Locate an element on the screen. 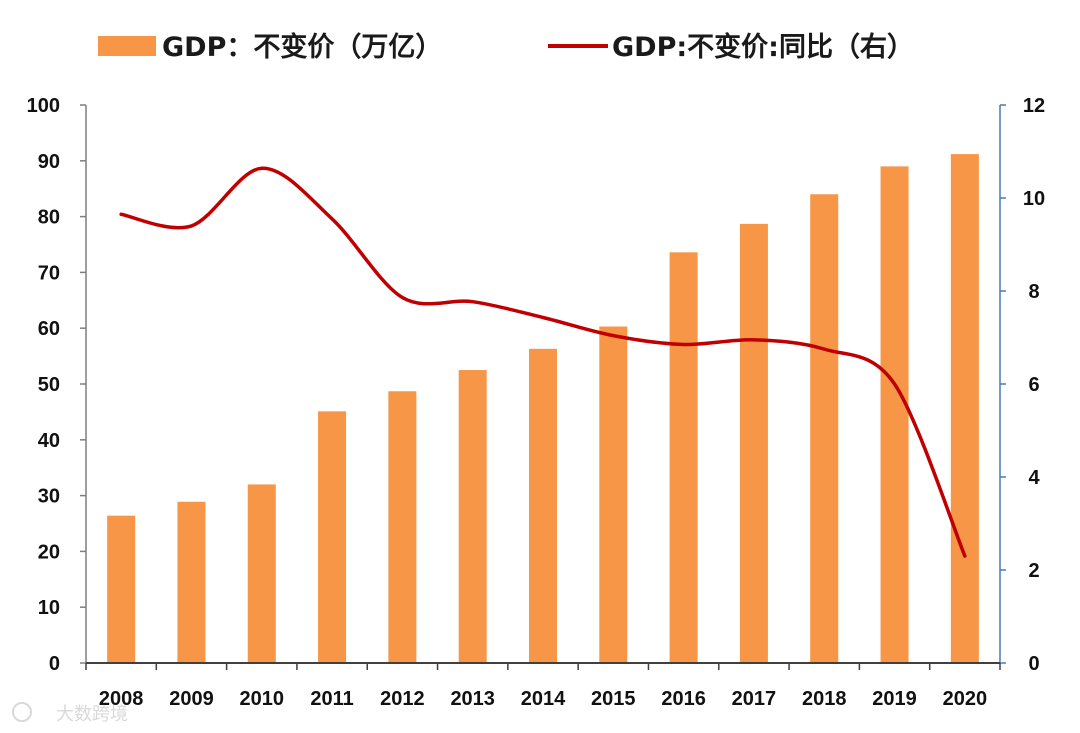 This screenshot has width=1080, height=733. legend: GDP：不变价（万亿） GDP:不变价:同比（右） is located at coordinates (506, 47).